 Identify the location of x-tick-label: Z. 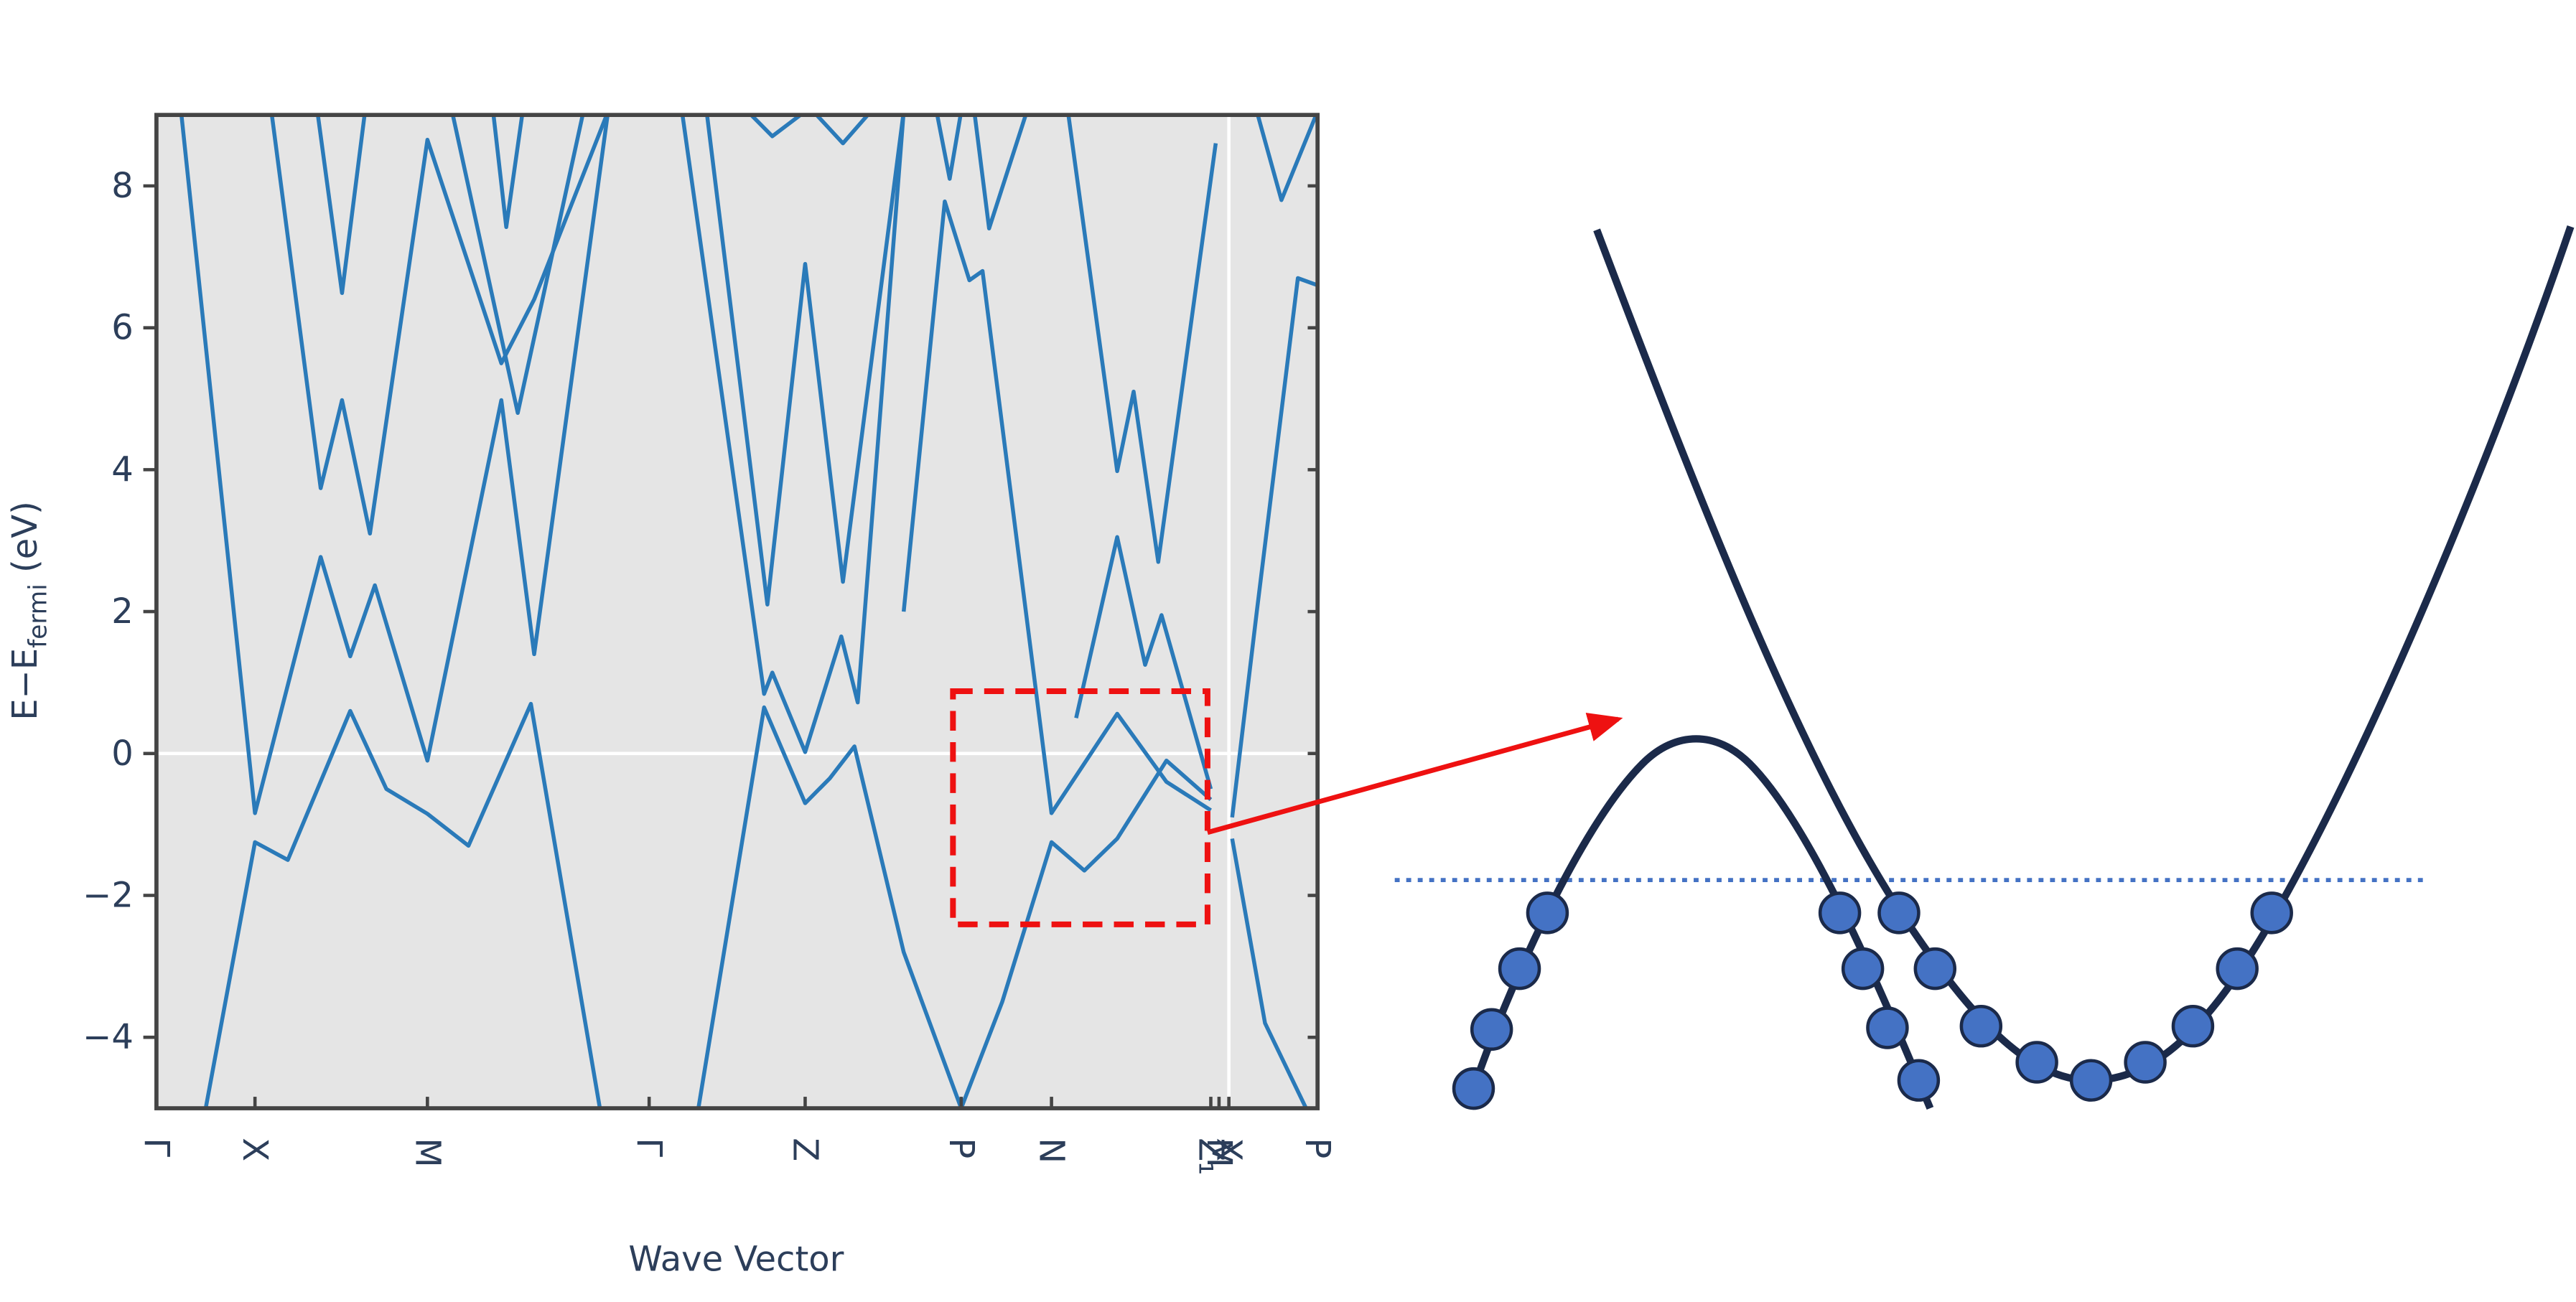
(805, 1149).